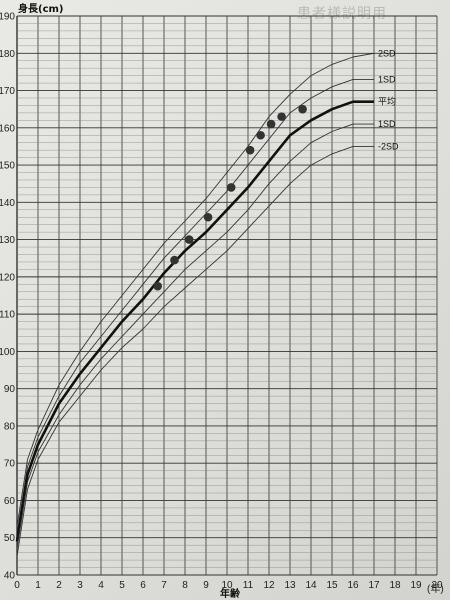  Describe the element at coordinates (7, 203) in the screenshot. I see `y-tick-label: 140` at that location.